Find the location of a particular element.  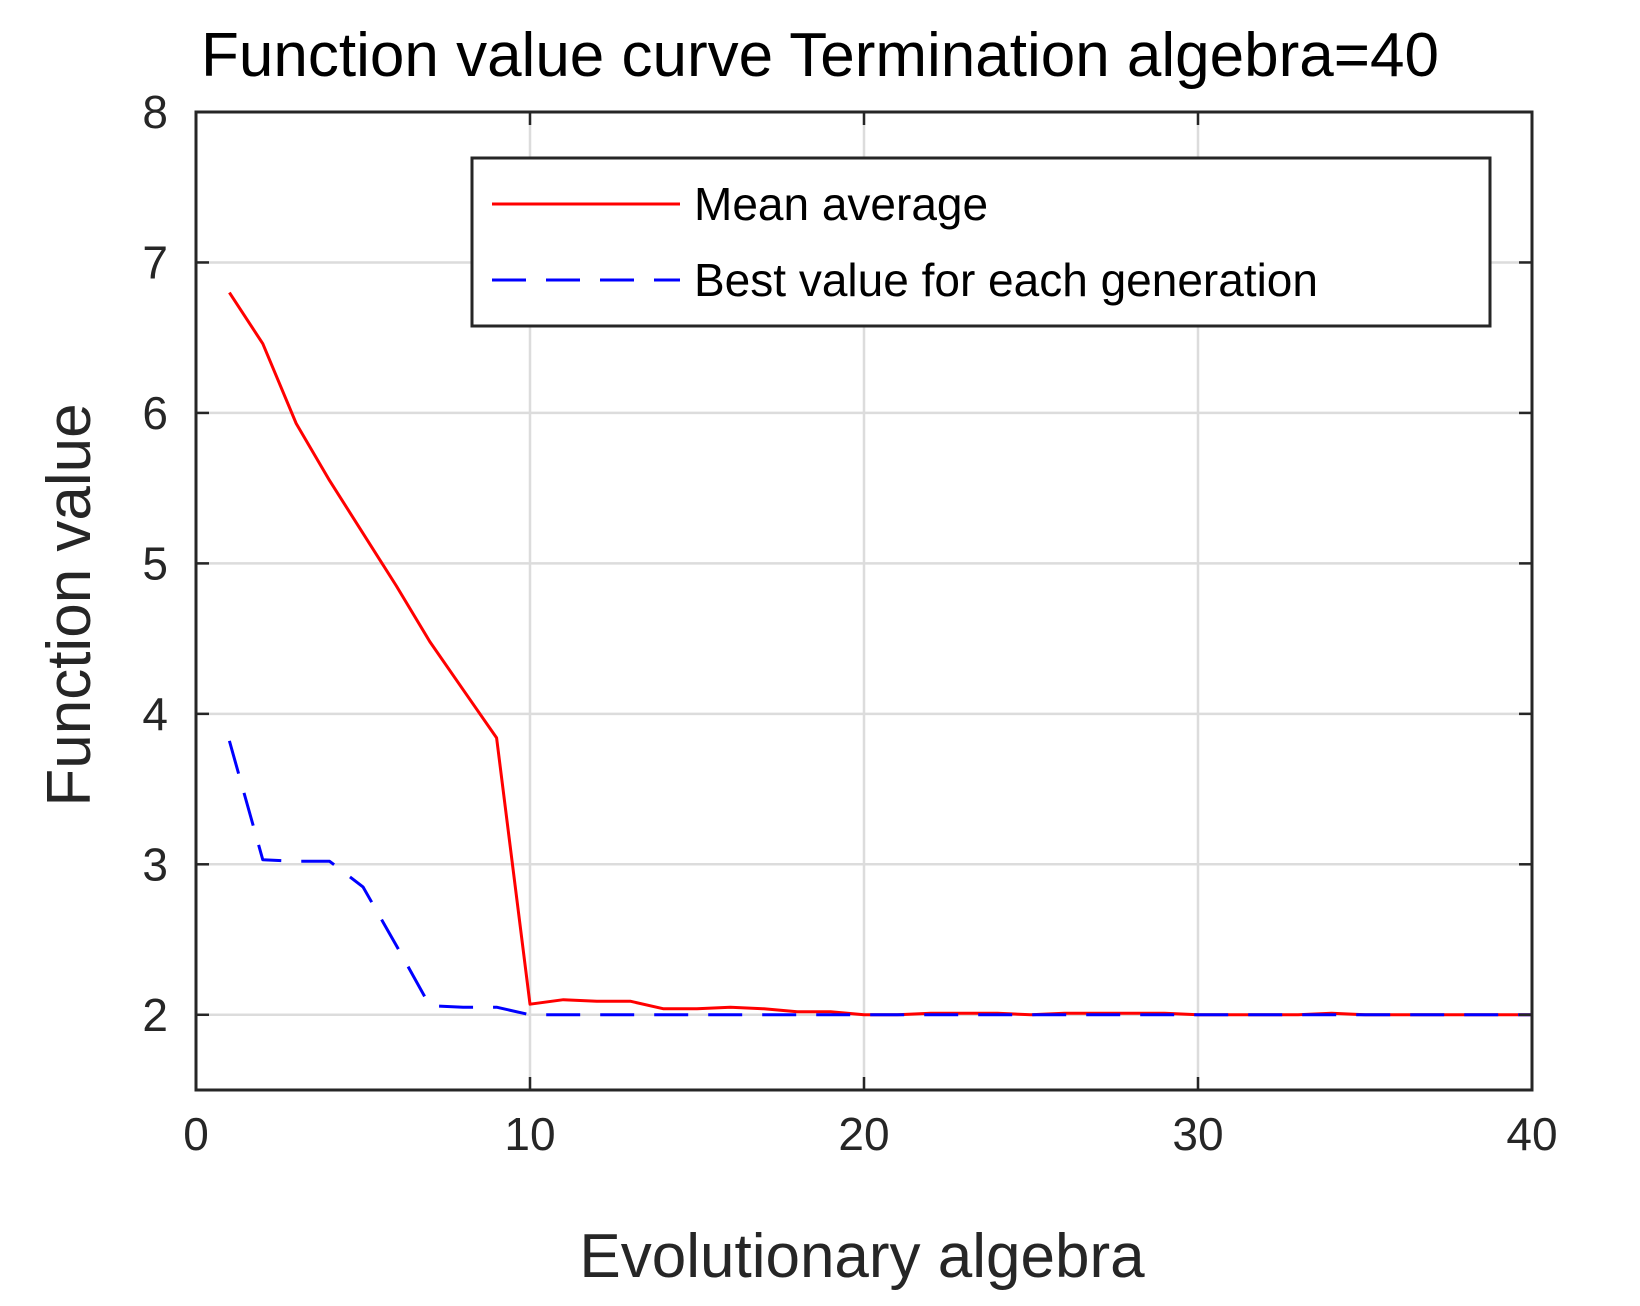

chart-title-main: Function value curve Termination algebra is located at coordinates (767, 55).